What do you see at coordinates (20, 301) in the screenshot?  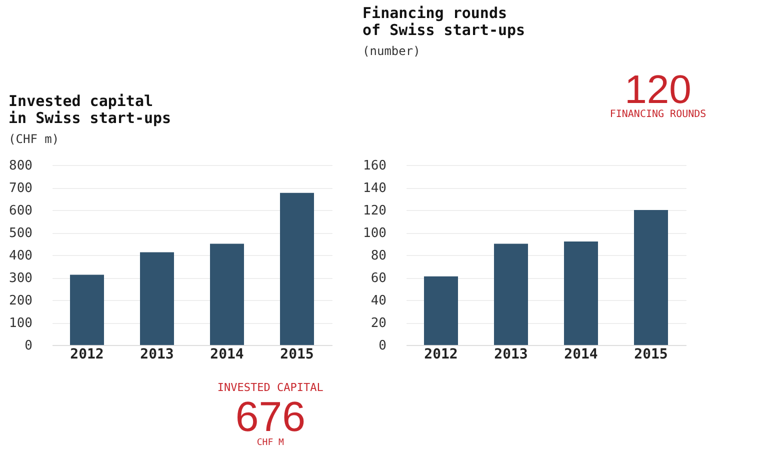 I see `y-tick-label: 200` at bounding box center [20, 301].